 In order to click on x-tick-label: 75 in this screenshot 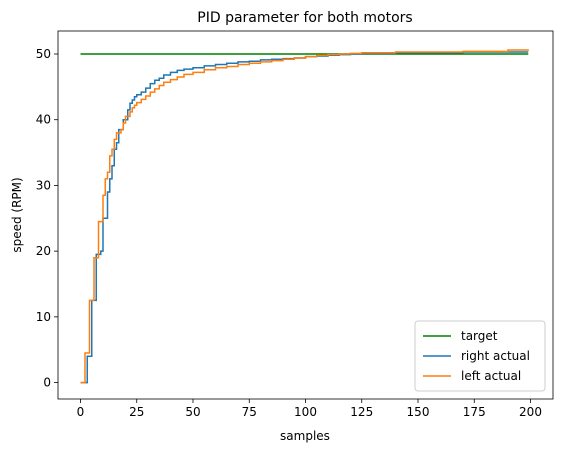, I will do `click(249, 412)`.